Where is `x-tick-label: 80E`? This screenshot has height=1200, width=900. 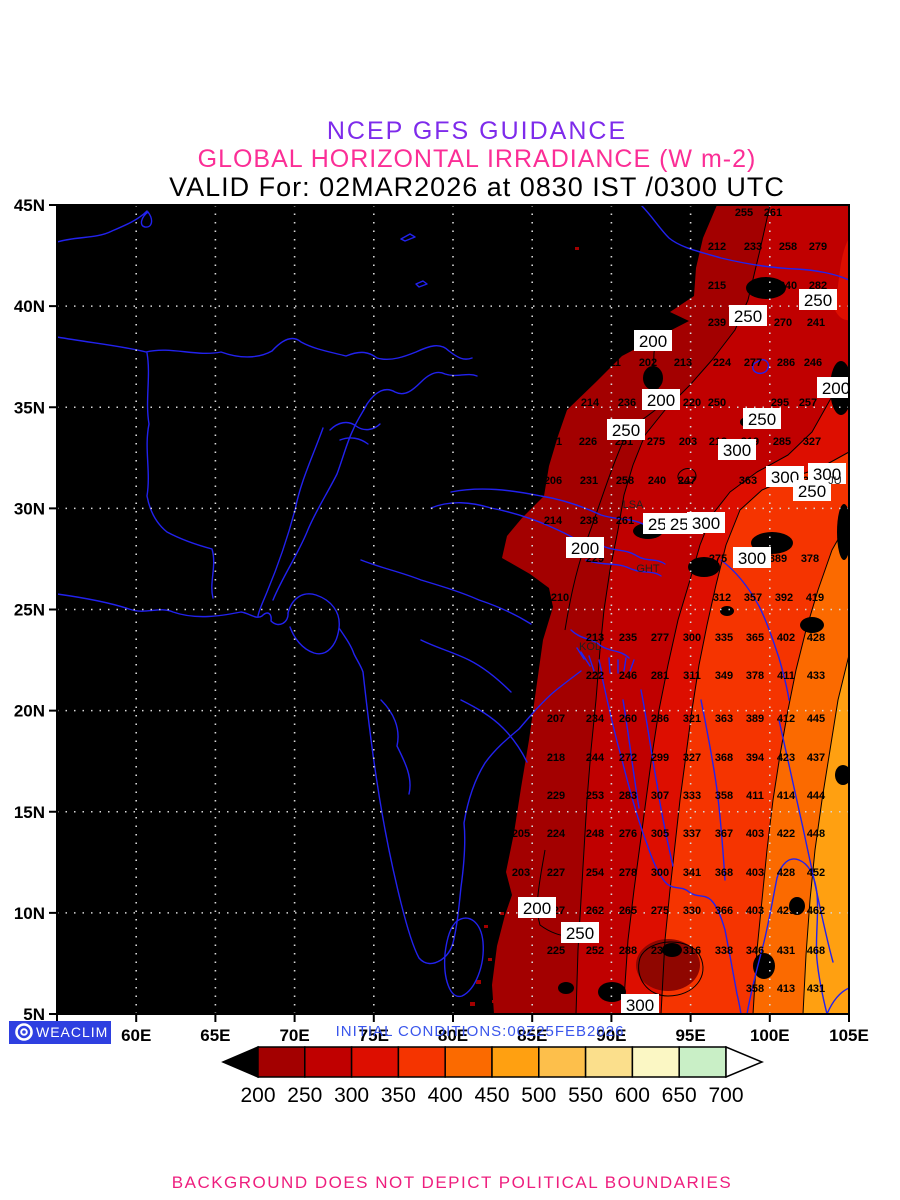 x-tick-label: 80E is located at coordinates (453, 1035).